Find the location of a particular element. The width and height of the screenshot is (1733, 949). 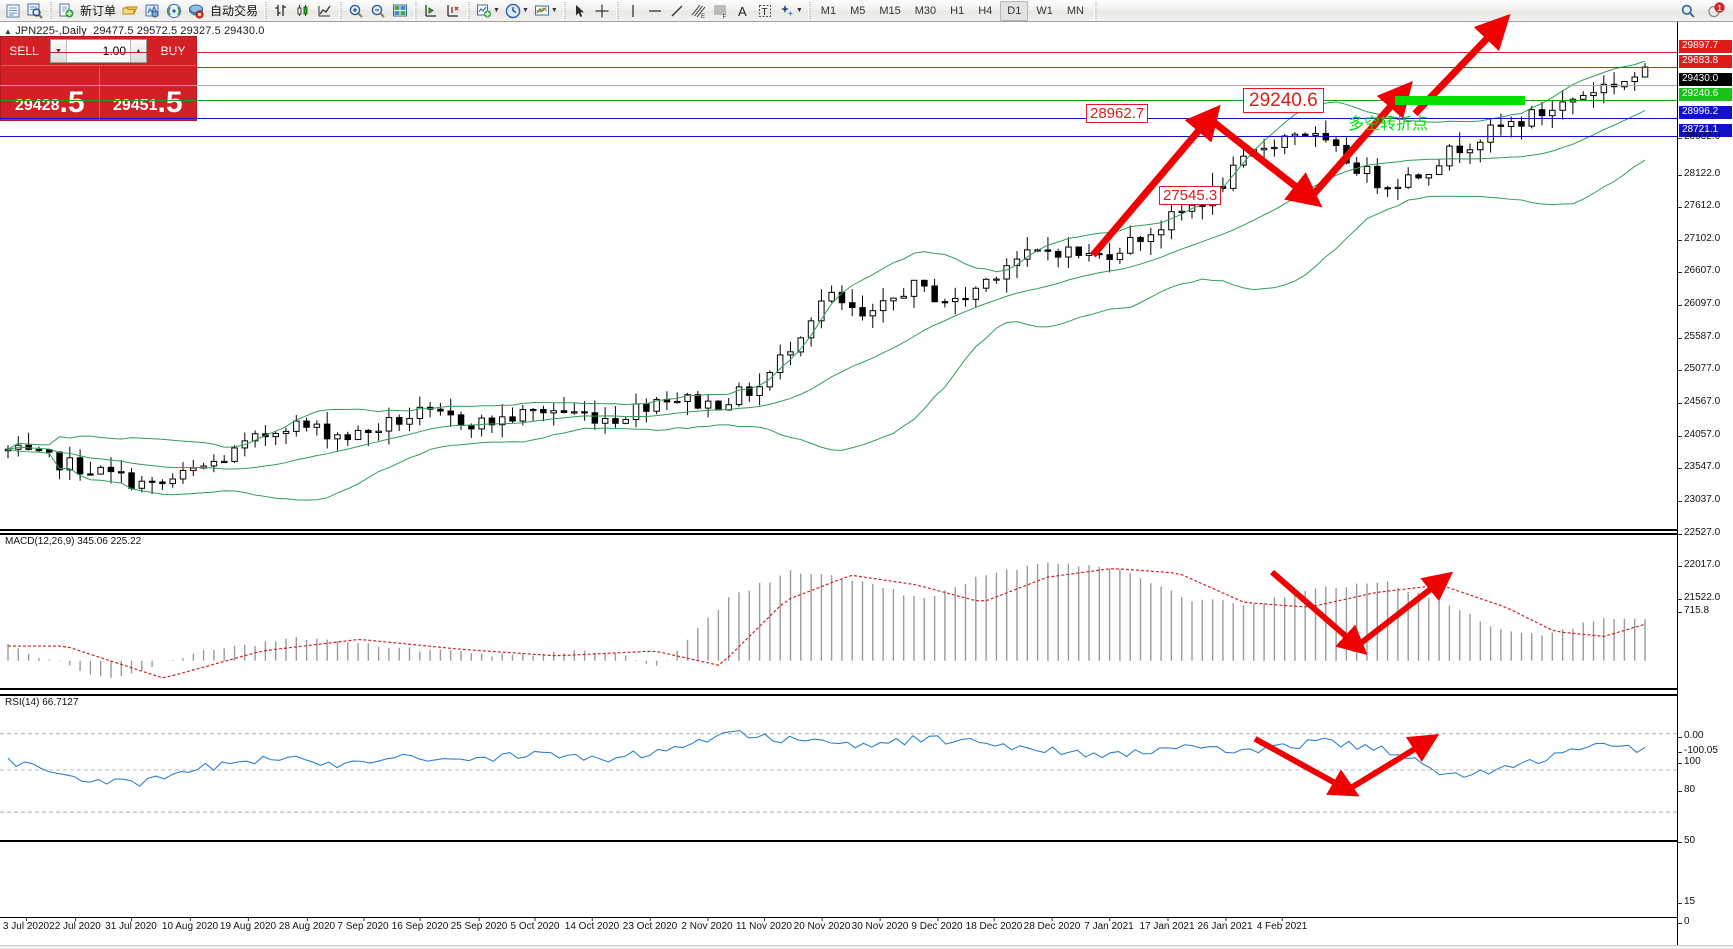

timeframe-mn: MN is located at coordinates (1075, 10).